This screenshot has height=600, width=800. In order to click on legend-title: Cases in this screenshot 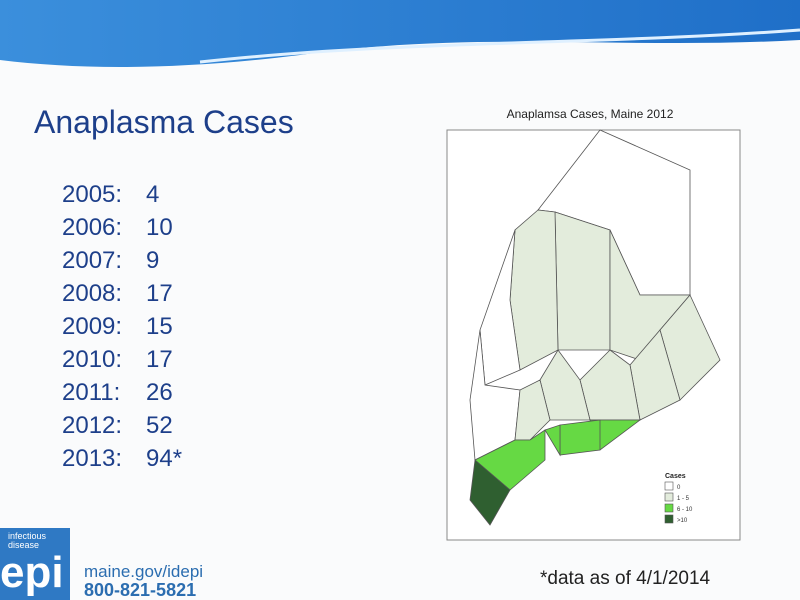, I will do `click(675, 476)`.